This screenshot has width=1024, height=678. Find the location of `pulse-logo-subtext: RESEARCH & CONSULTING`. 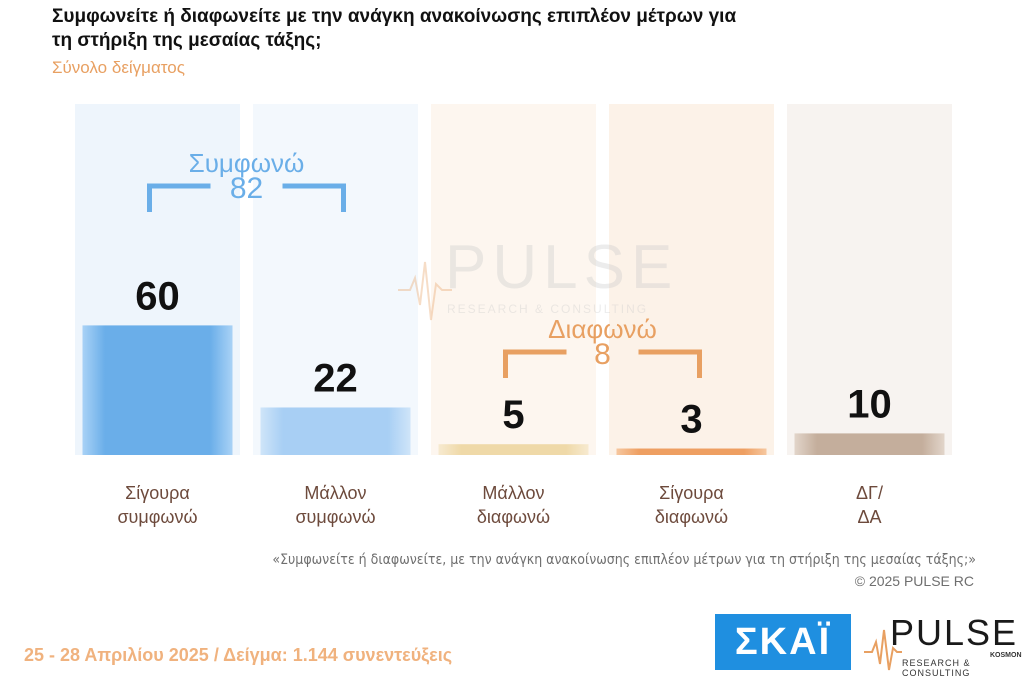

pulse-logo-subtext: RESEARCH & CONSULTING is located at coordinates (936, 668).